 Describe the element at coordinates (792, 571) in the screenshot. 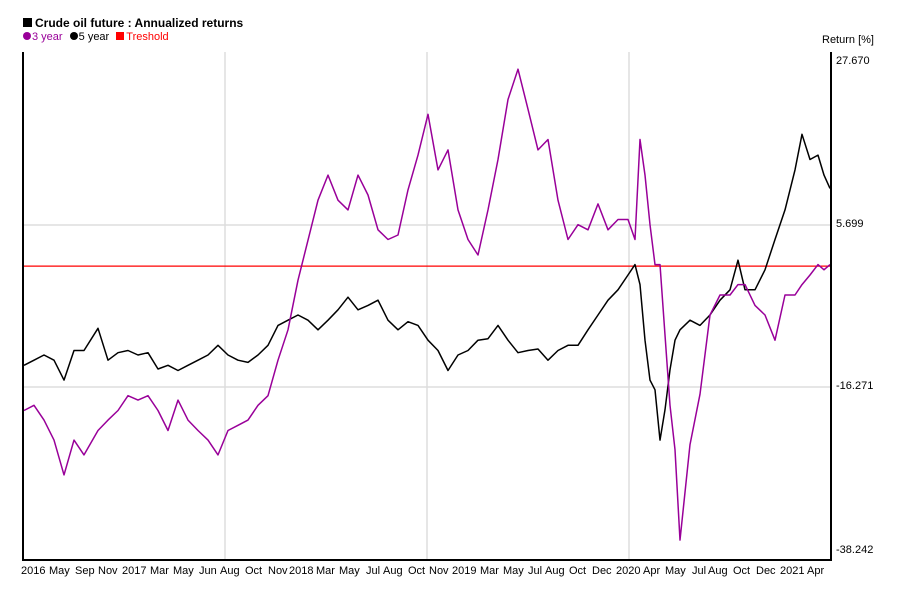

I see `x-tick-label: 2021` at that location.